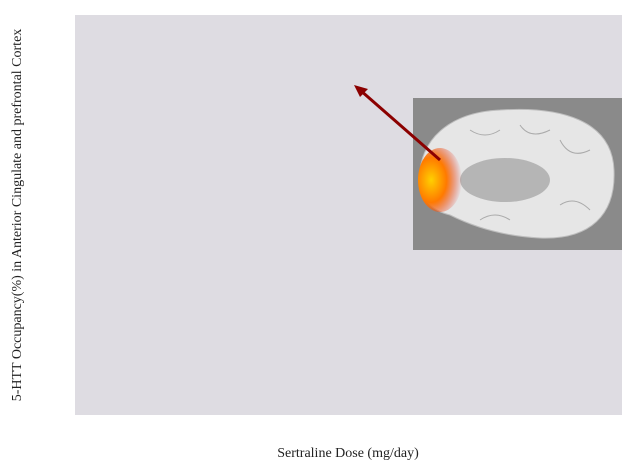  I want to click on brain-image, so click(517, 174).